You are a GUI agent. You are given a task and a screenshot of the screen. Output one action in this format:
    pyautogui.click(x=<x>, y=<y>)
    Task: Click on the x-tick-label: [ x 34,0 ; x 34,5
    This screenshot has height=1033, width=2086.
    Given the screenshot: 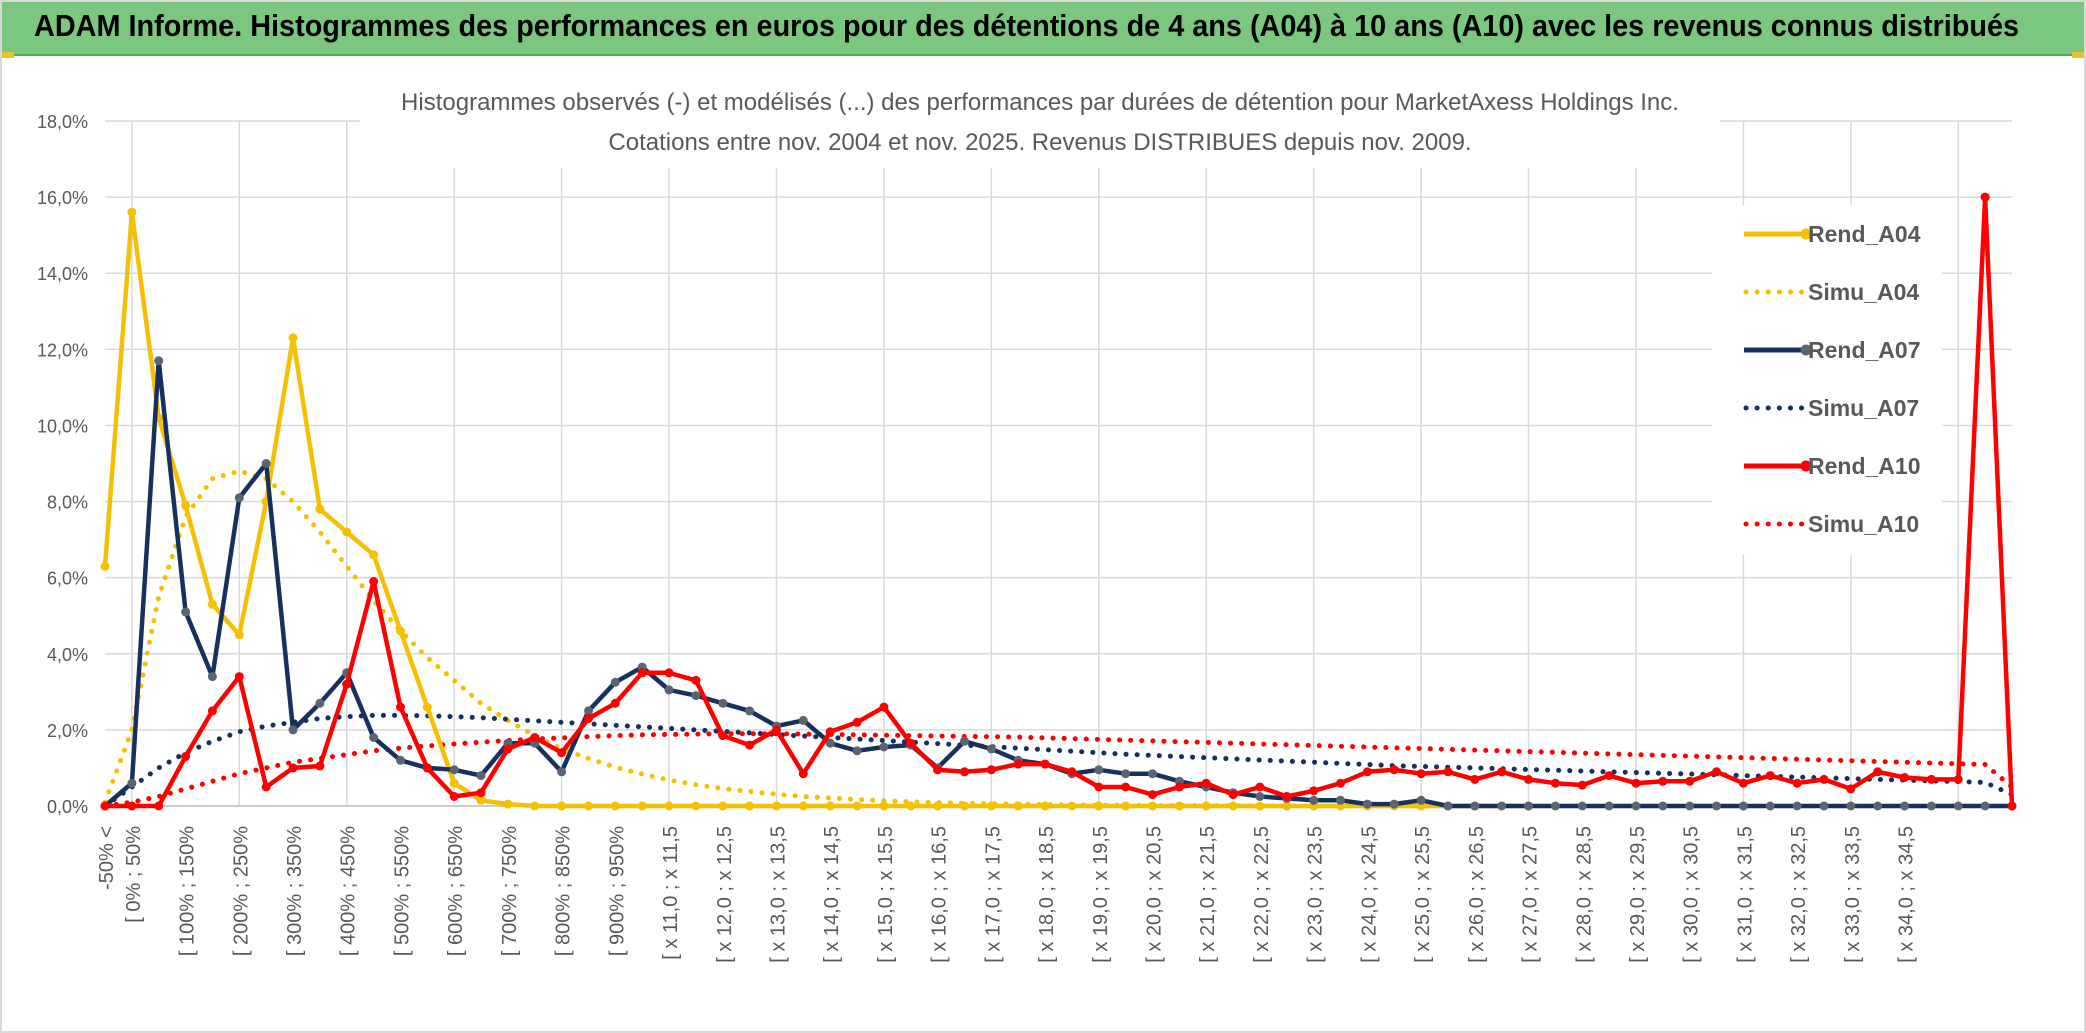 What is the action you would take?
    pyautogui.click(x=1907, y=894)
    